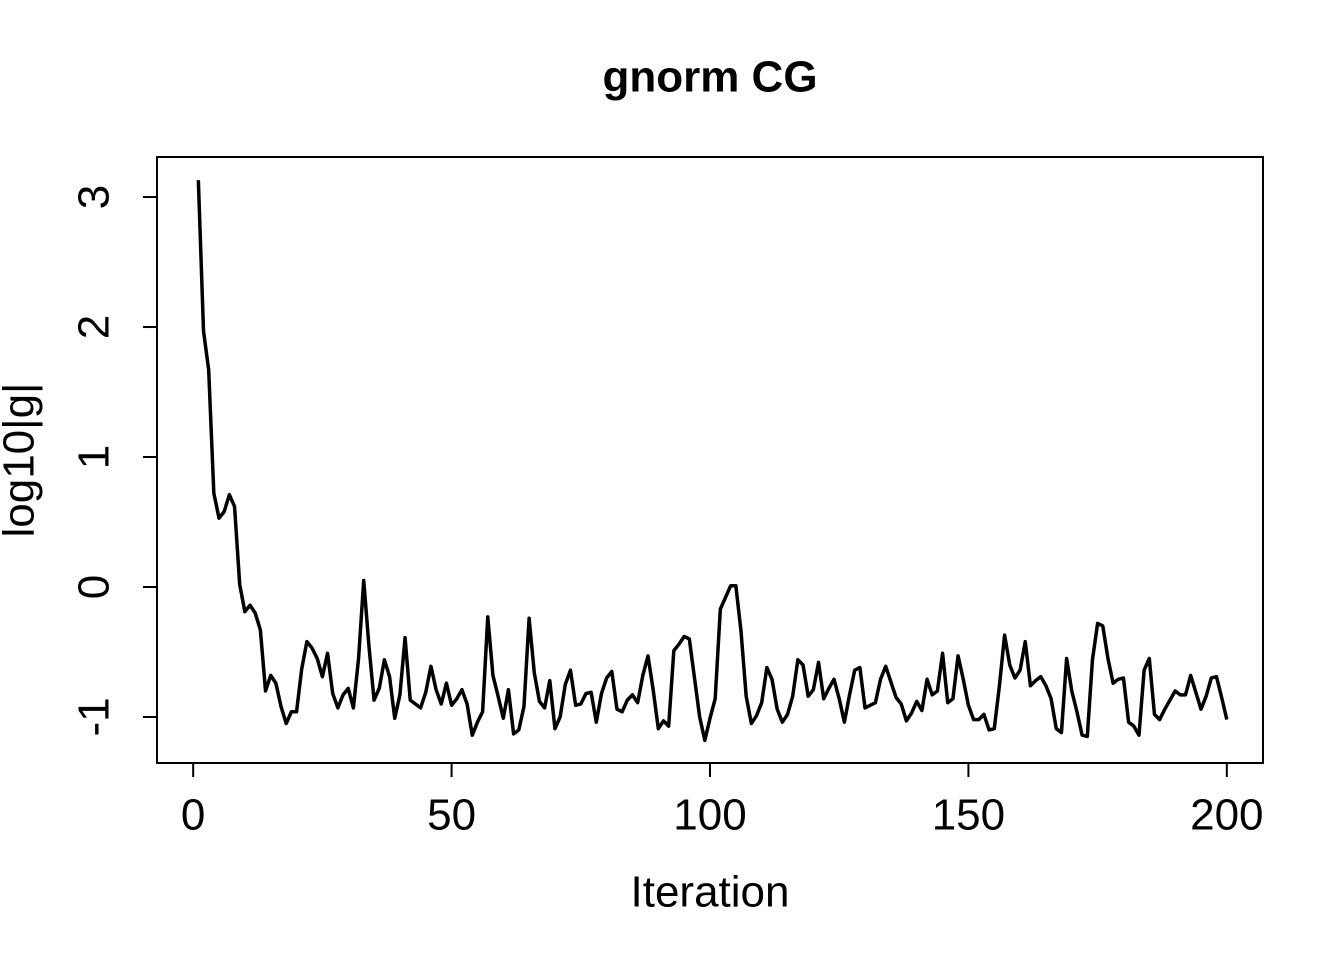 This screenshot has height=960, width=1344. What do you see at coordinates (94, 587) in the screenshot?
I see `y-tick-label: 0` at bounding box center [94, 587].